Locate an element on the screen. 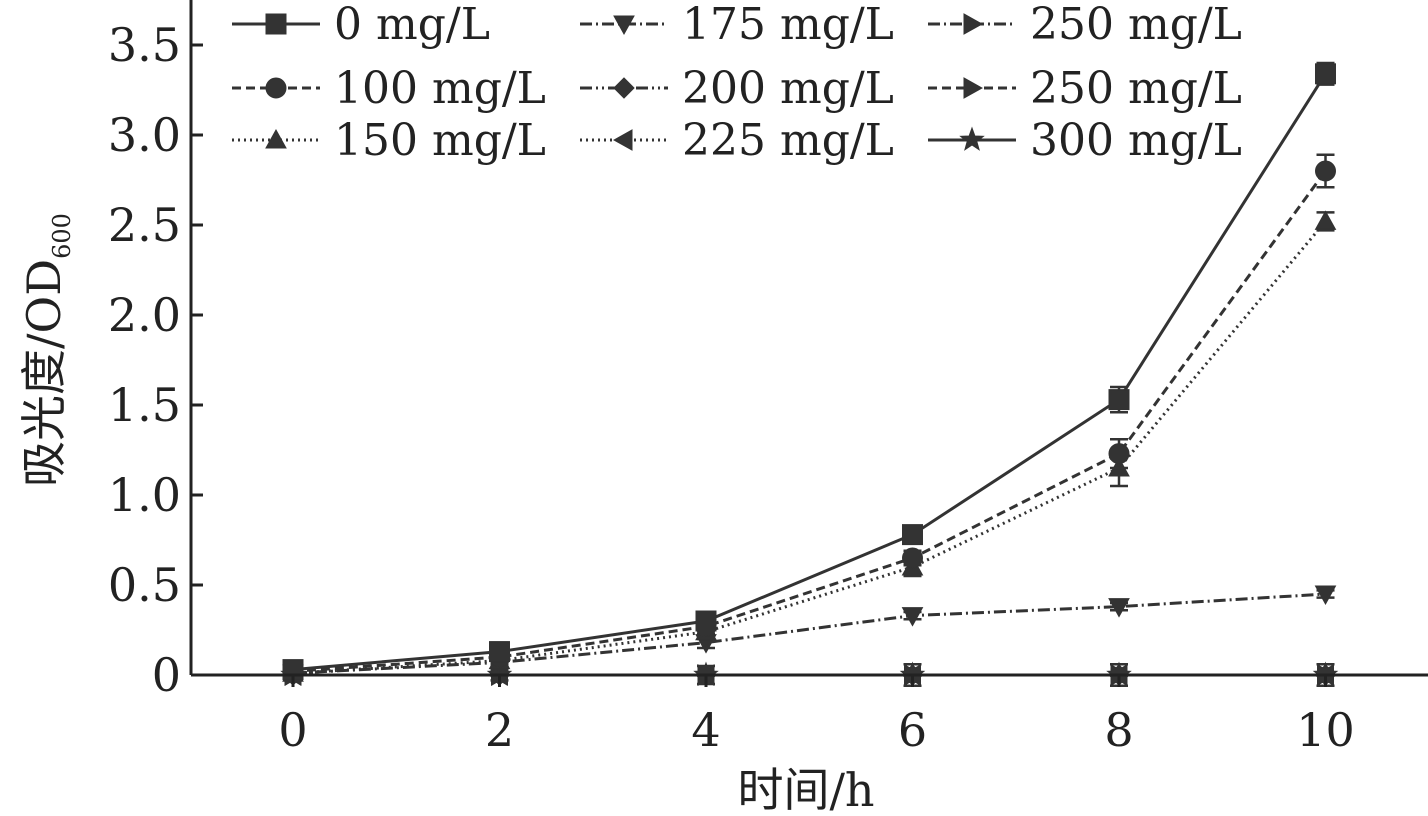 The image size is (1428, 816). legend-item: 300 mg/L is located at coordinates (1085, 140).